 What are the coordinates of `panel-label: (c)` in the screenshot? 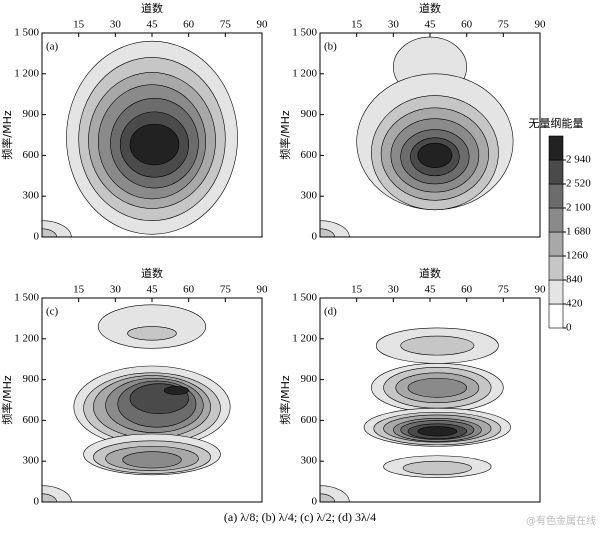 It's located at (52, 312).